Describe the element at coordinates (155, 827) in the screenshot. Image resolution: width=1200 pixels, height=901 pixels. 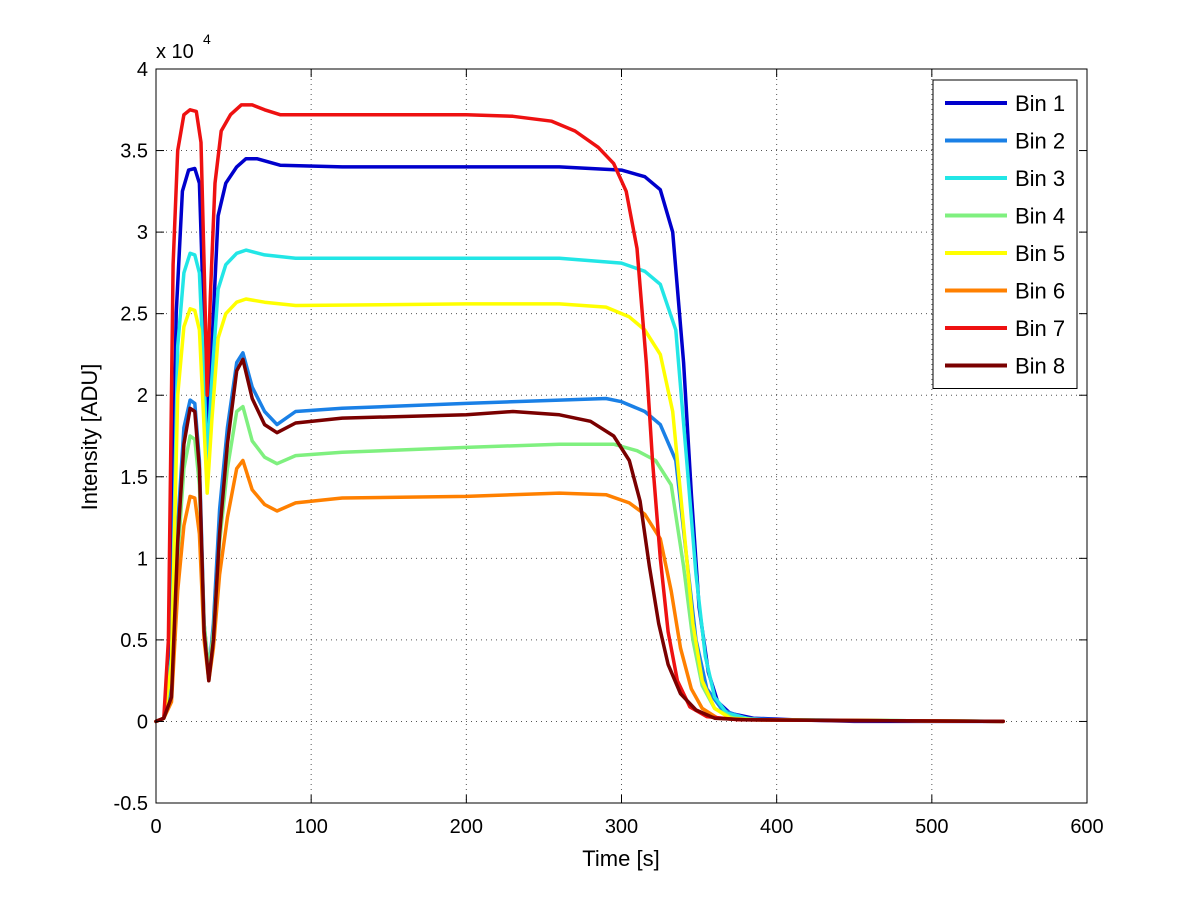
I see `x-tick-label: 0` at that location.